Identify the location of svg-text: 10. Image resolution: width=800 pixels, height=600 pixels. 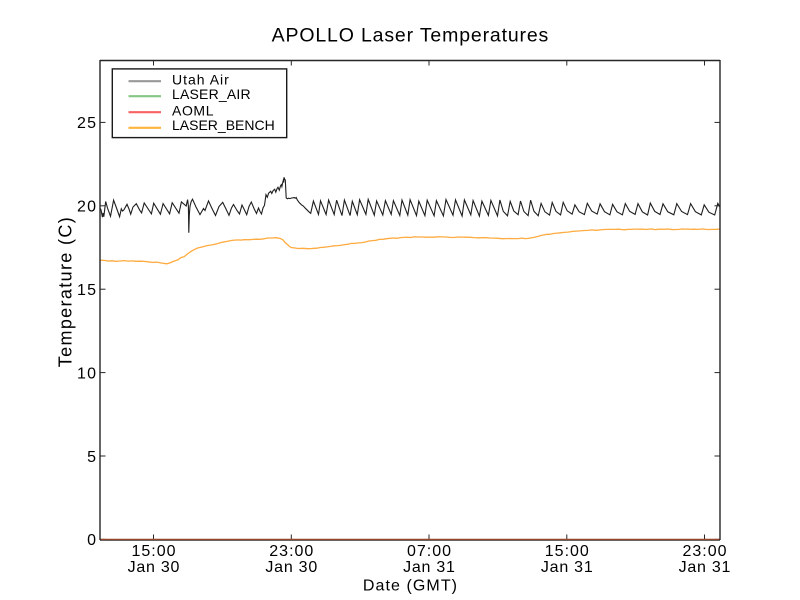
(87, 373).